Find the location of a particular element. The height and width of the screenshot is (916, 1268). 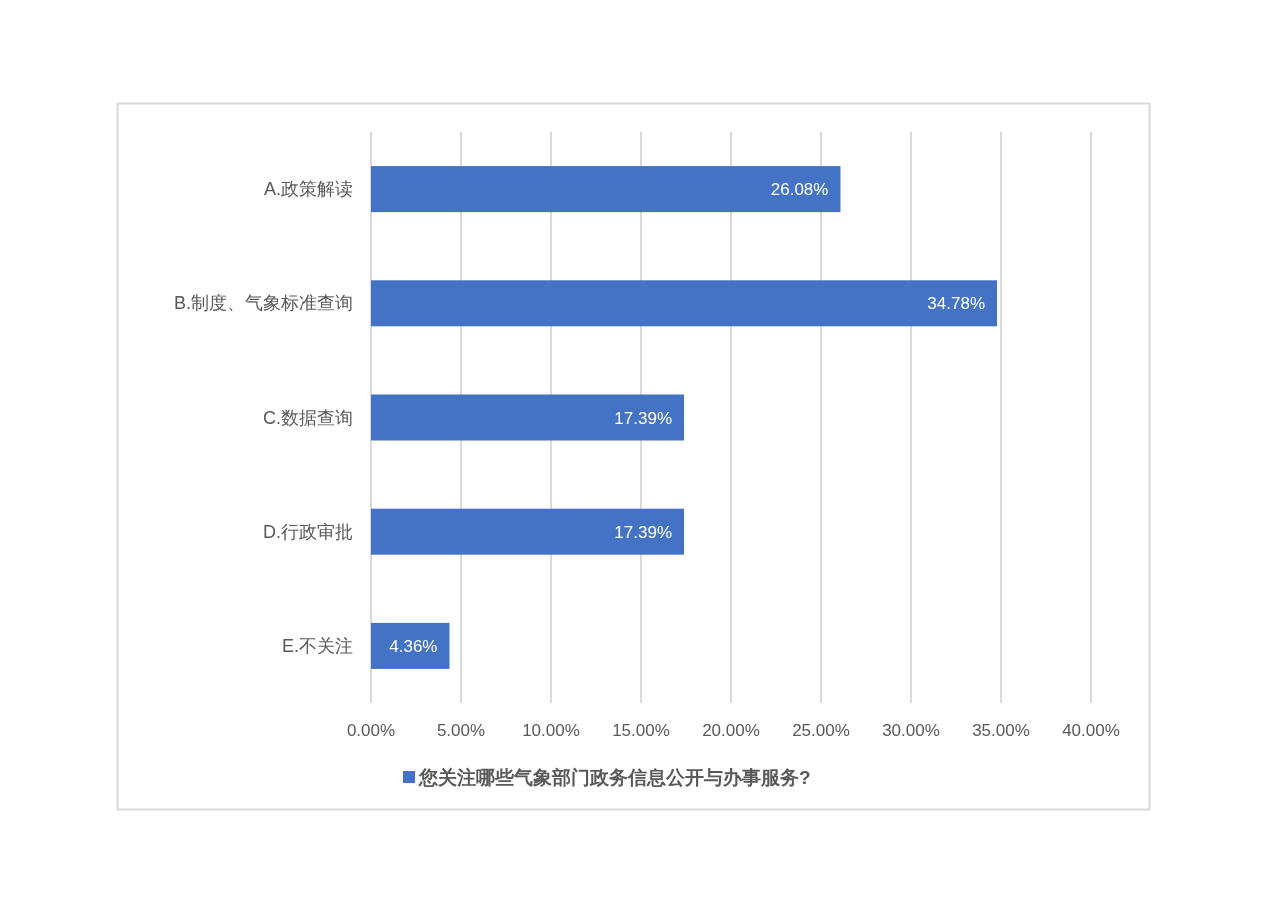

legend: 您关注哪些气象部门政务信息公开与办事服务? is located at coordinates (607, 777).